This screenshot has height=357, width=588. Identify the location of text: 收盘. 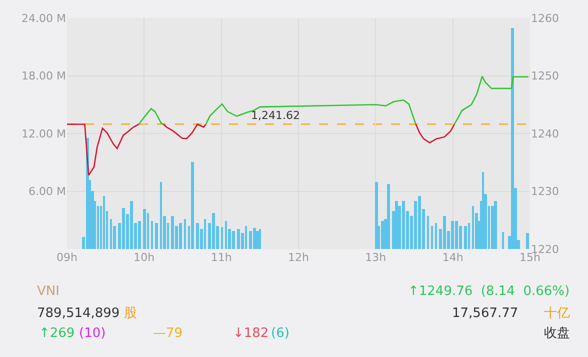
(557, 333).